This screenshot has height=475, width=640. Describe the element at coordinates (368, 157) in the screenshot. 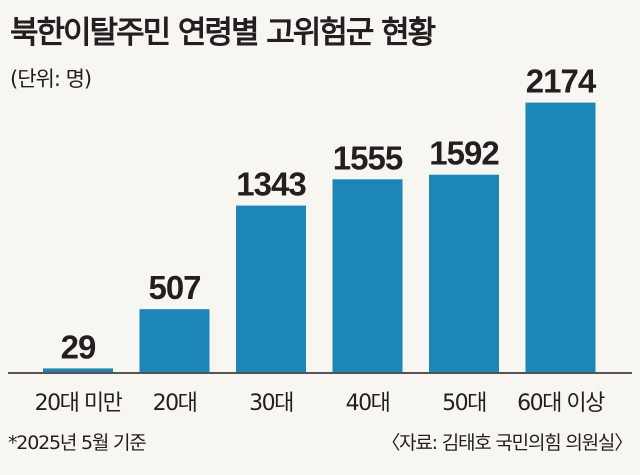

I see `value-label-4: 1555` at that location.